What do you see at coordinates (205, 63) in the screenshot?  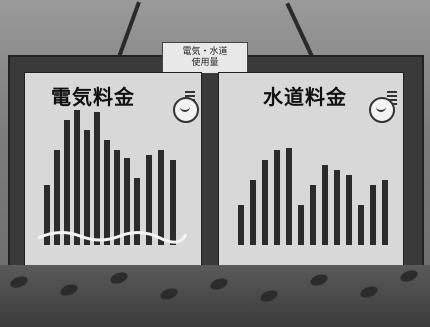 I see `sign-line-2: 使用量` at bounding box center [205, 63].